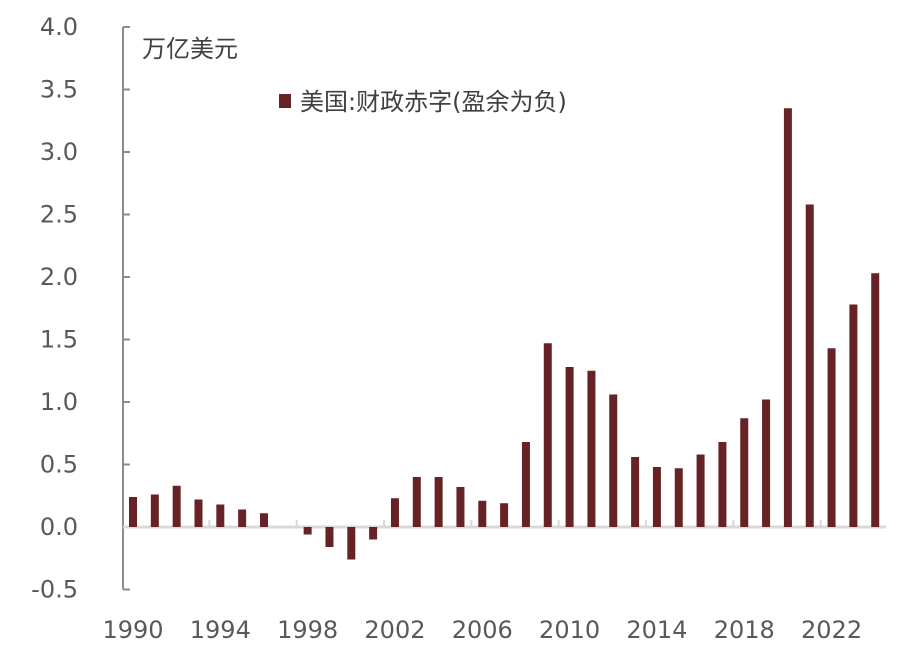 The height and width of the screenshot is (645, 902). Describe the element at coordinates (285, 101) in the screenshot. I see `legend-swatch` at that location.